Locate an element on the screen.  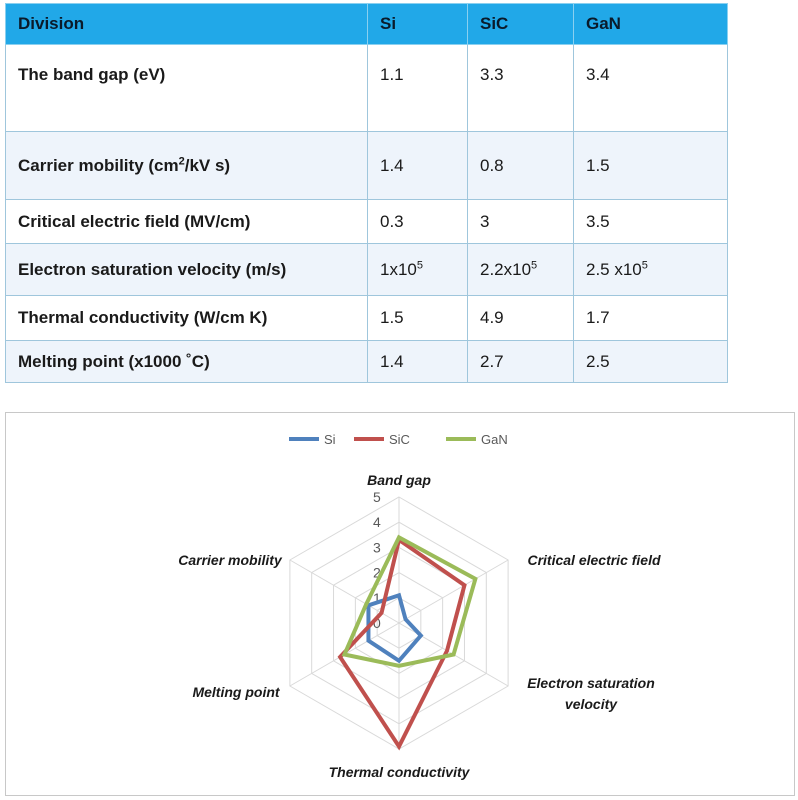
tick-label: 4 is located at coordinates (377, 522).